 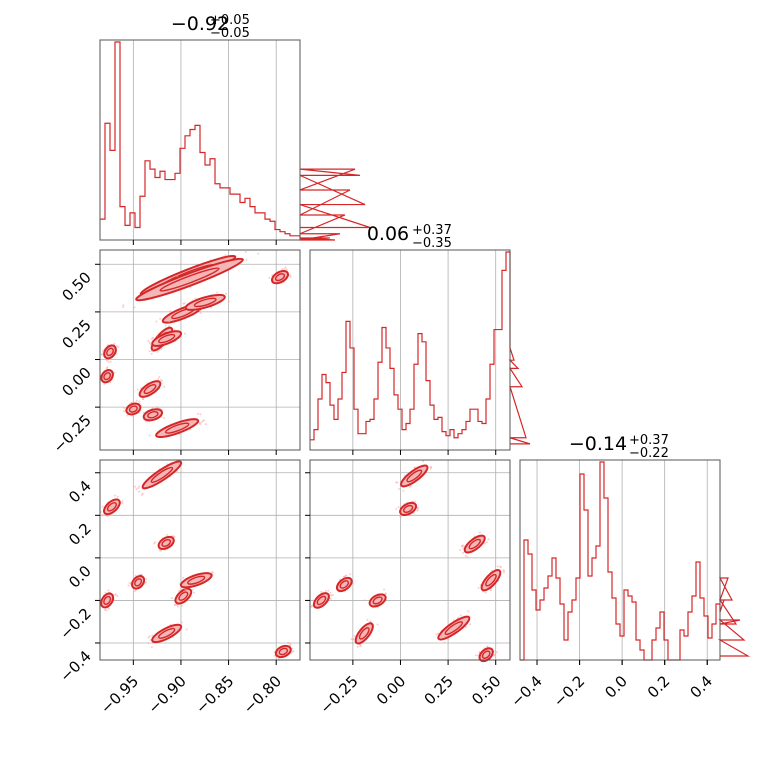 What do you see at coordinates (439, 690) in the screenshot?
I see `xtick-label-1-2: 0.25` at bounding box center [439, 690].